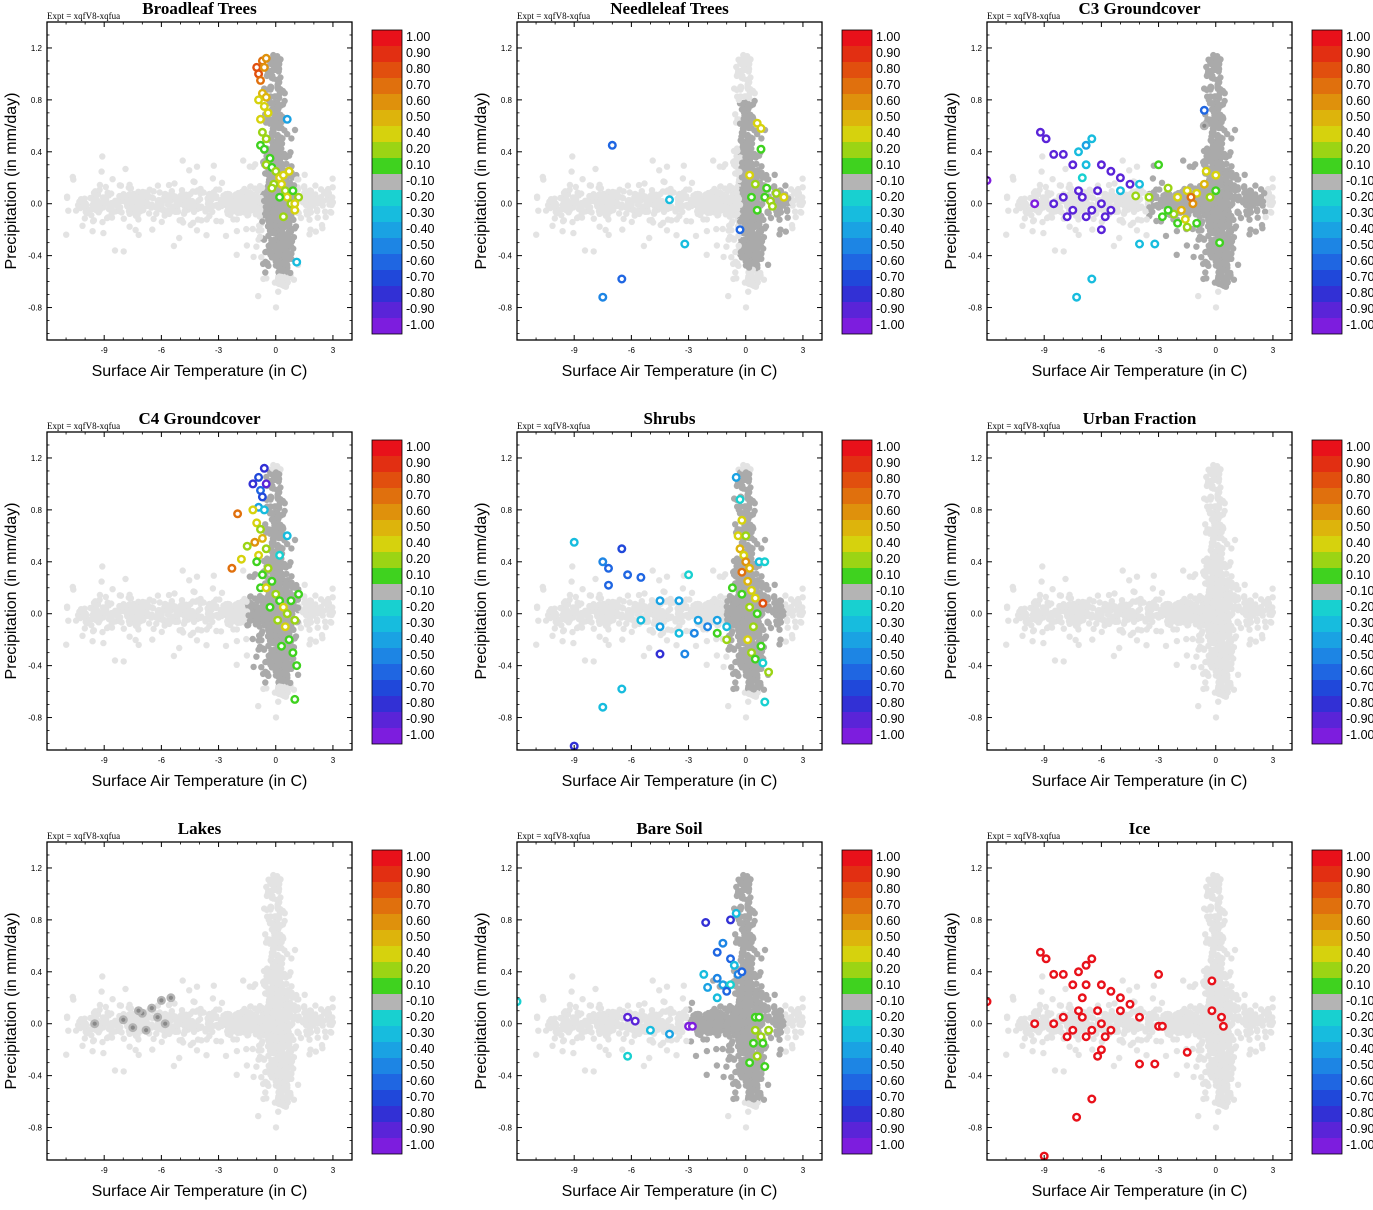  What do you see at coordinates (276, 350) in the screenshot?
I see `x-tick-label: 0` at bounding box center [276, 350].